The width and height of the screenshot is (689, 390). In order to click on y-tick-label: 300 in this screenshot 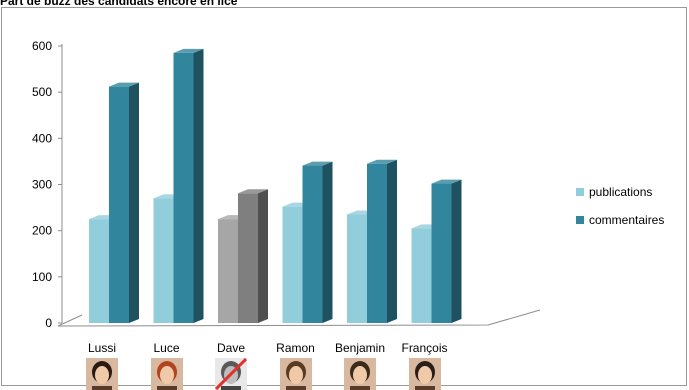, I will do `click(42, 185)`.